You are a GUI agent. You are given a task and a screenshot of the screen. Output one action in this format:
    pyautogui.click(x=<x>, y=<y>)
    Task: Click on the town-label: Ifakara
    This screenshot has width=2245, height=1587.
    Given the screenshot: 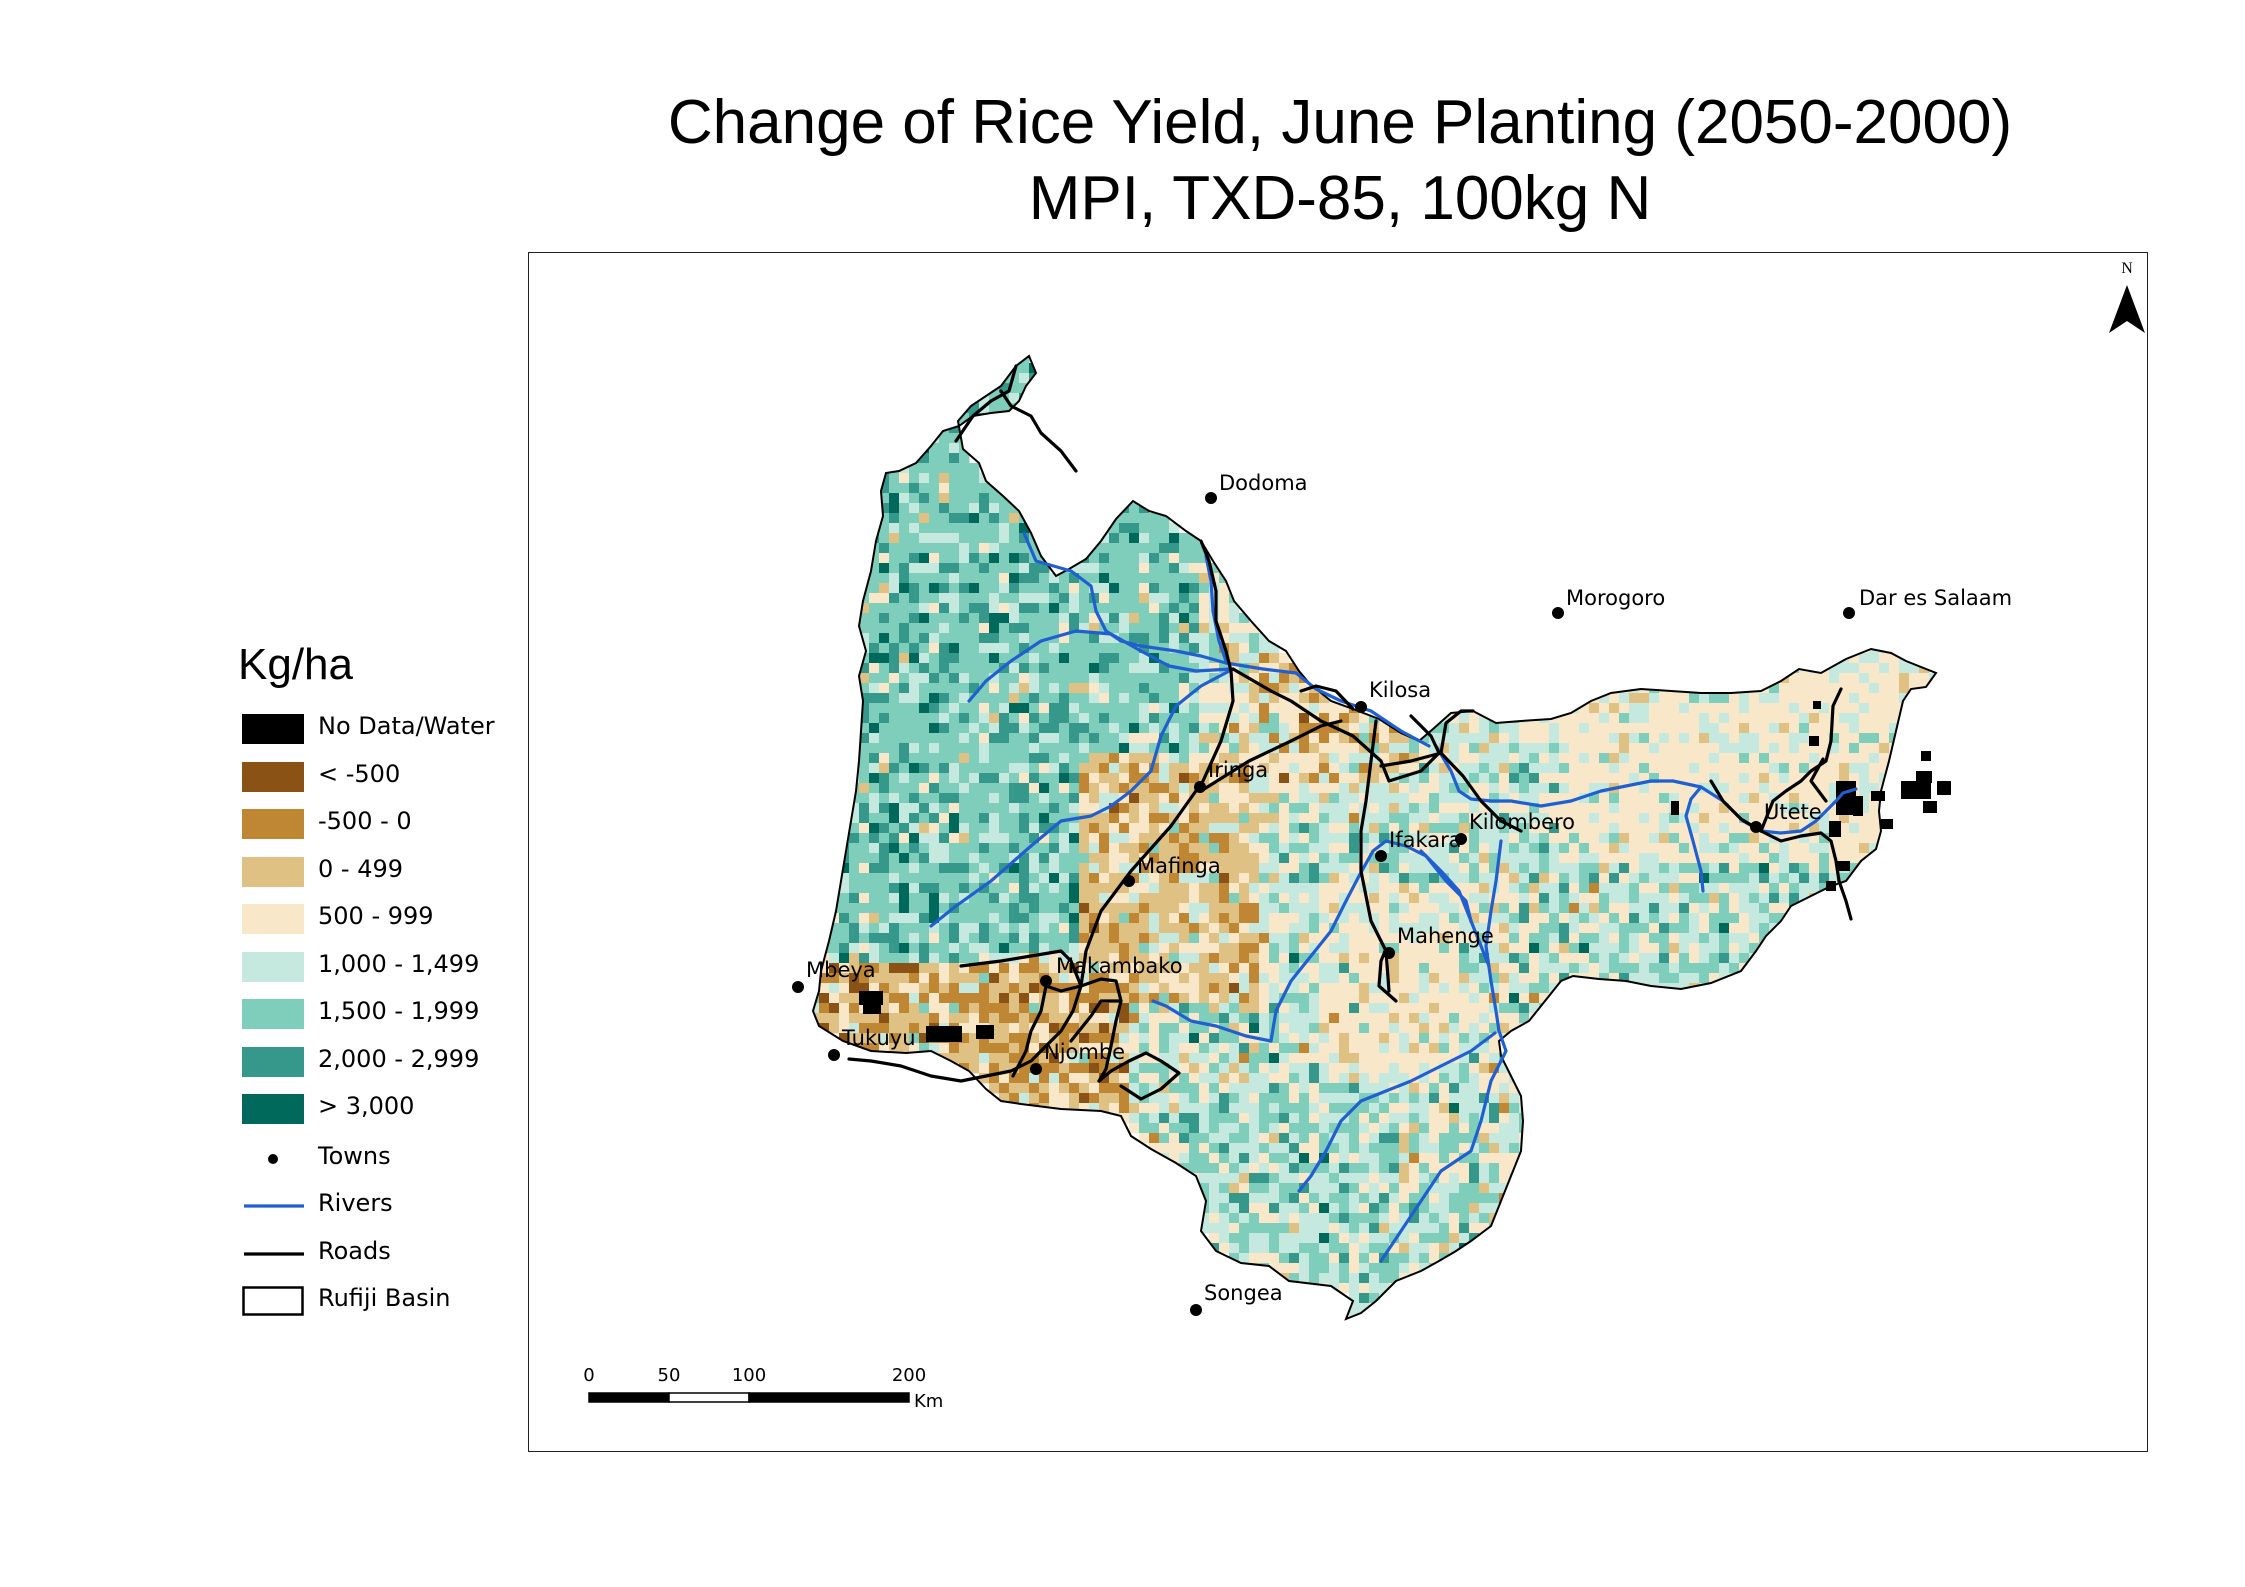 What is the action you would take?
    pyautogui.click(x=1425, y=840)
    